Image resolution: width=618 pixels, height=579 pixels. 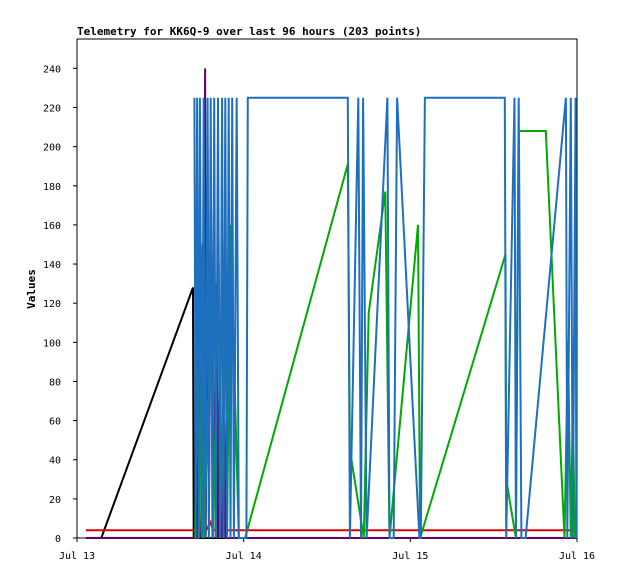 What do you see at coordinates (31, 289) in the screenshot?
I see `y-axis-label: Values` at bounding box center [31, 289].